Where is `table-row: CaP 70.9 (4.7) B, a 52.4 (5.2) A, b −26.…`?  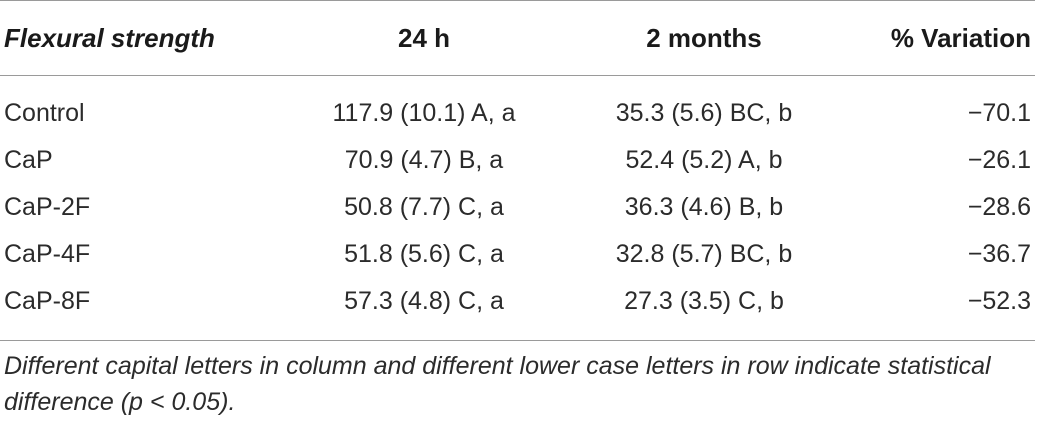
table-row: CaP 70.9 (4.7) B, a 52.4 (5.2) A, b −26.… is located at coordinates (517, 160).